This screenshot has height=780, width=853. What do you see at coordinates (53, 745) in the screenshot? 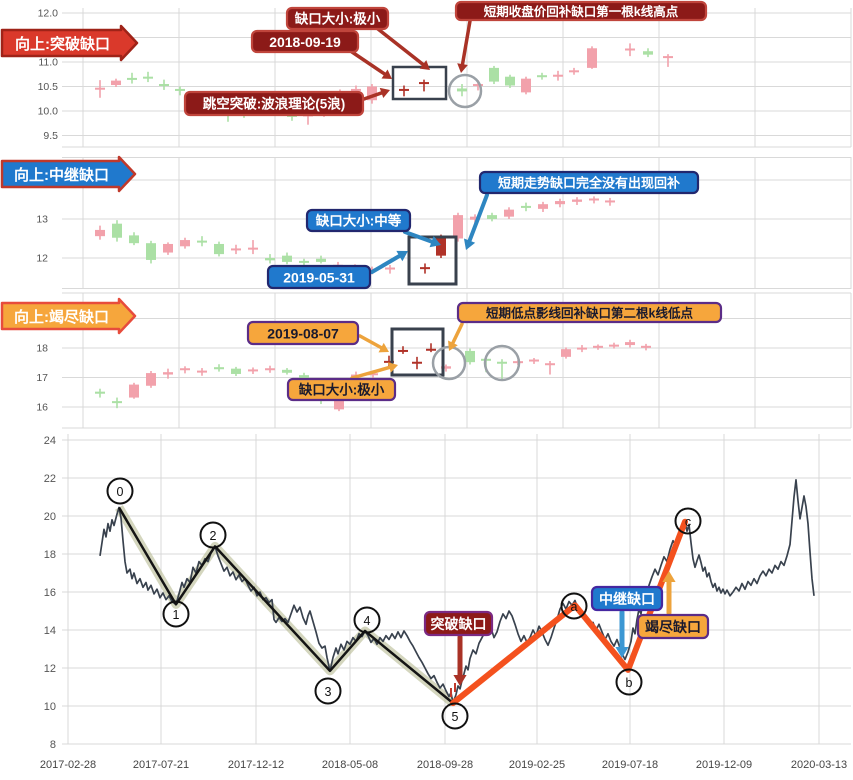
I see `y-axis-tick: 8` at bounding box center [53, 745].